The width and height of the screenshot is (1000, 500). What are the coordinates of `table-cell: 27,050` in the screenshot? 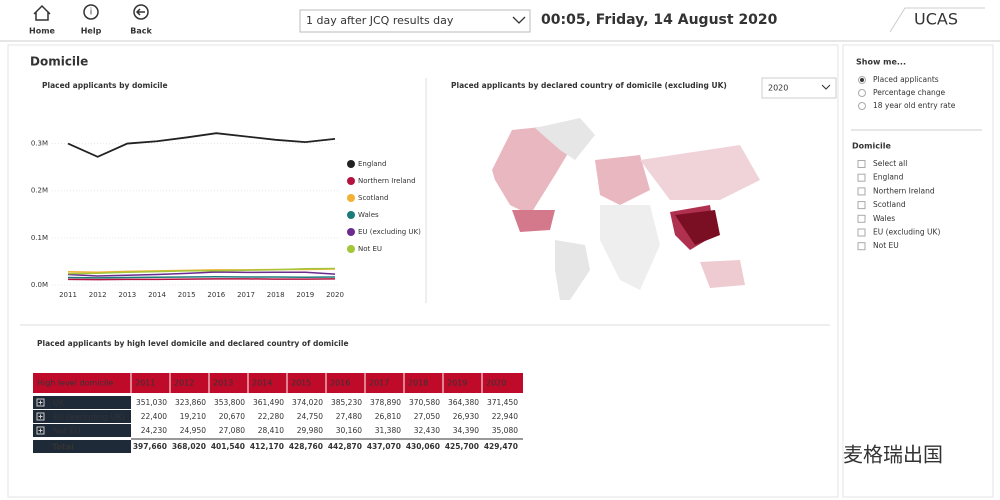 It's located at (427, 416).